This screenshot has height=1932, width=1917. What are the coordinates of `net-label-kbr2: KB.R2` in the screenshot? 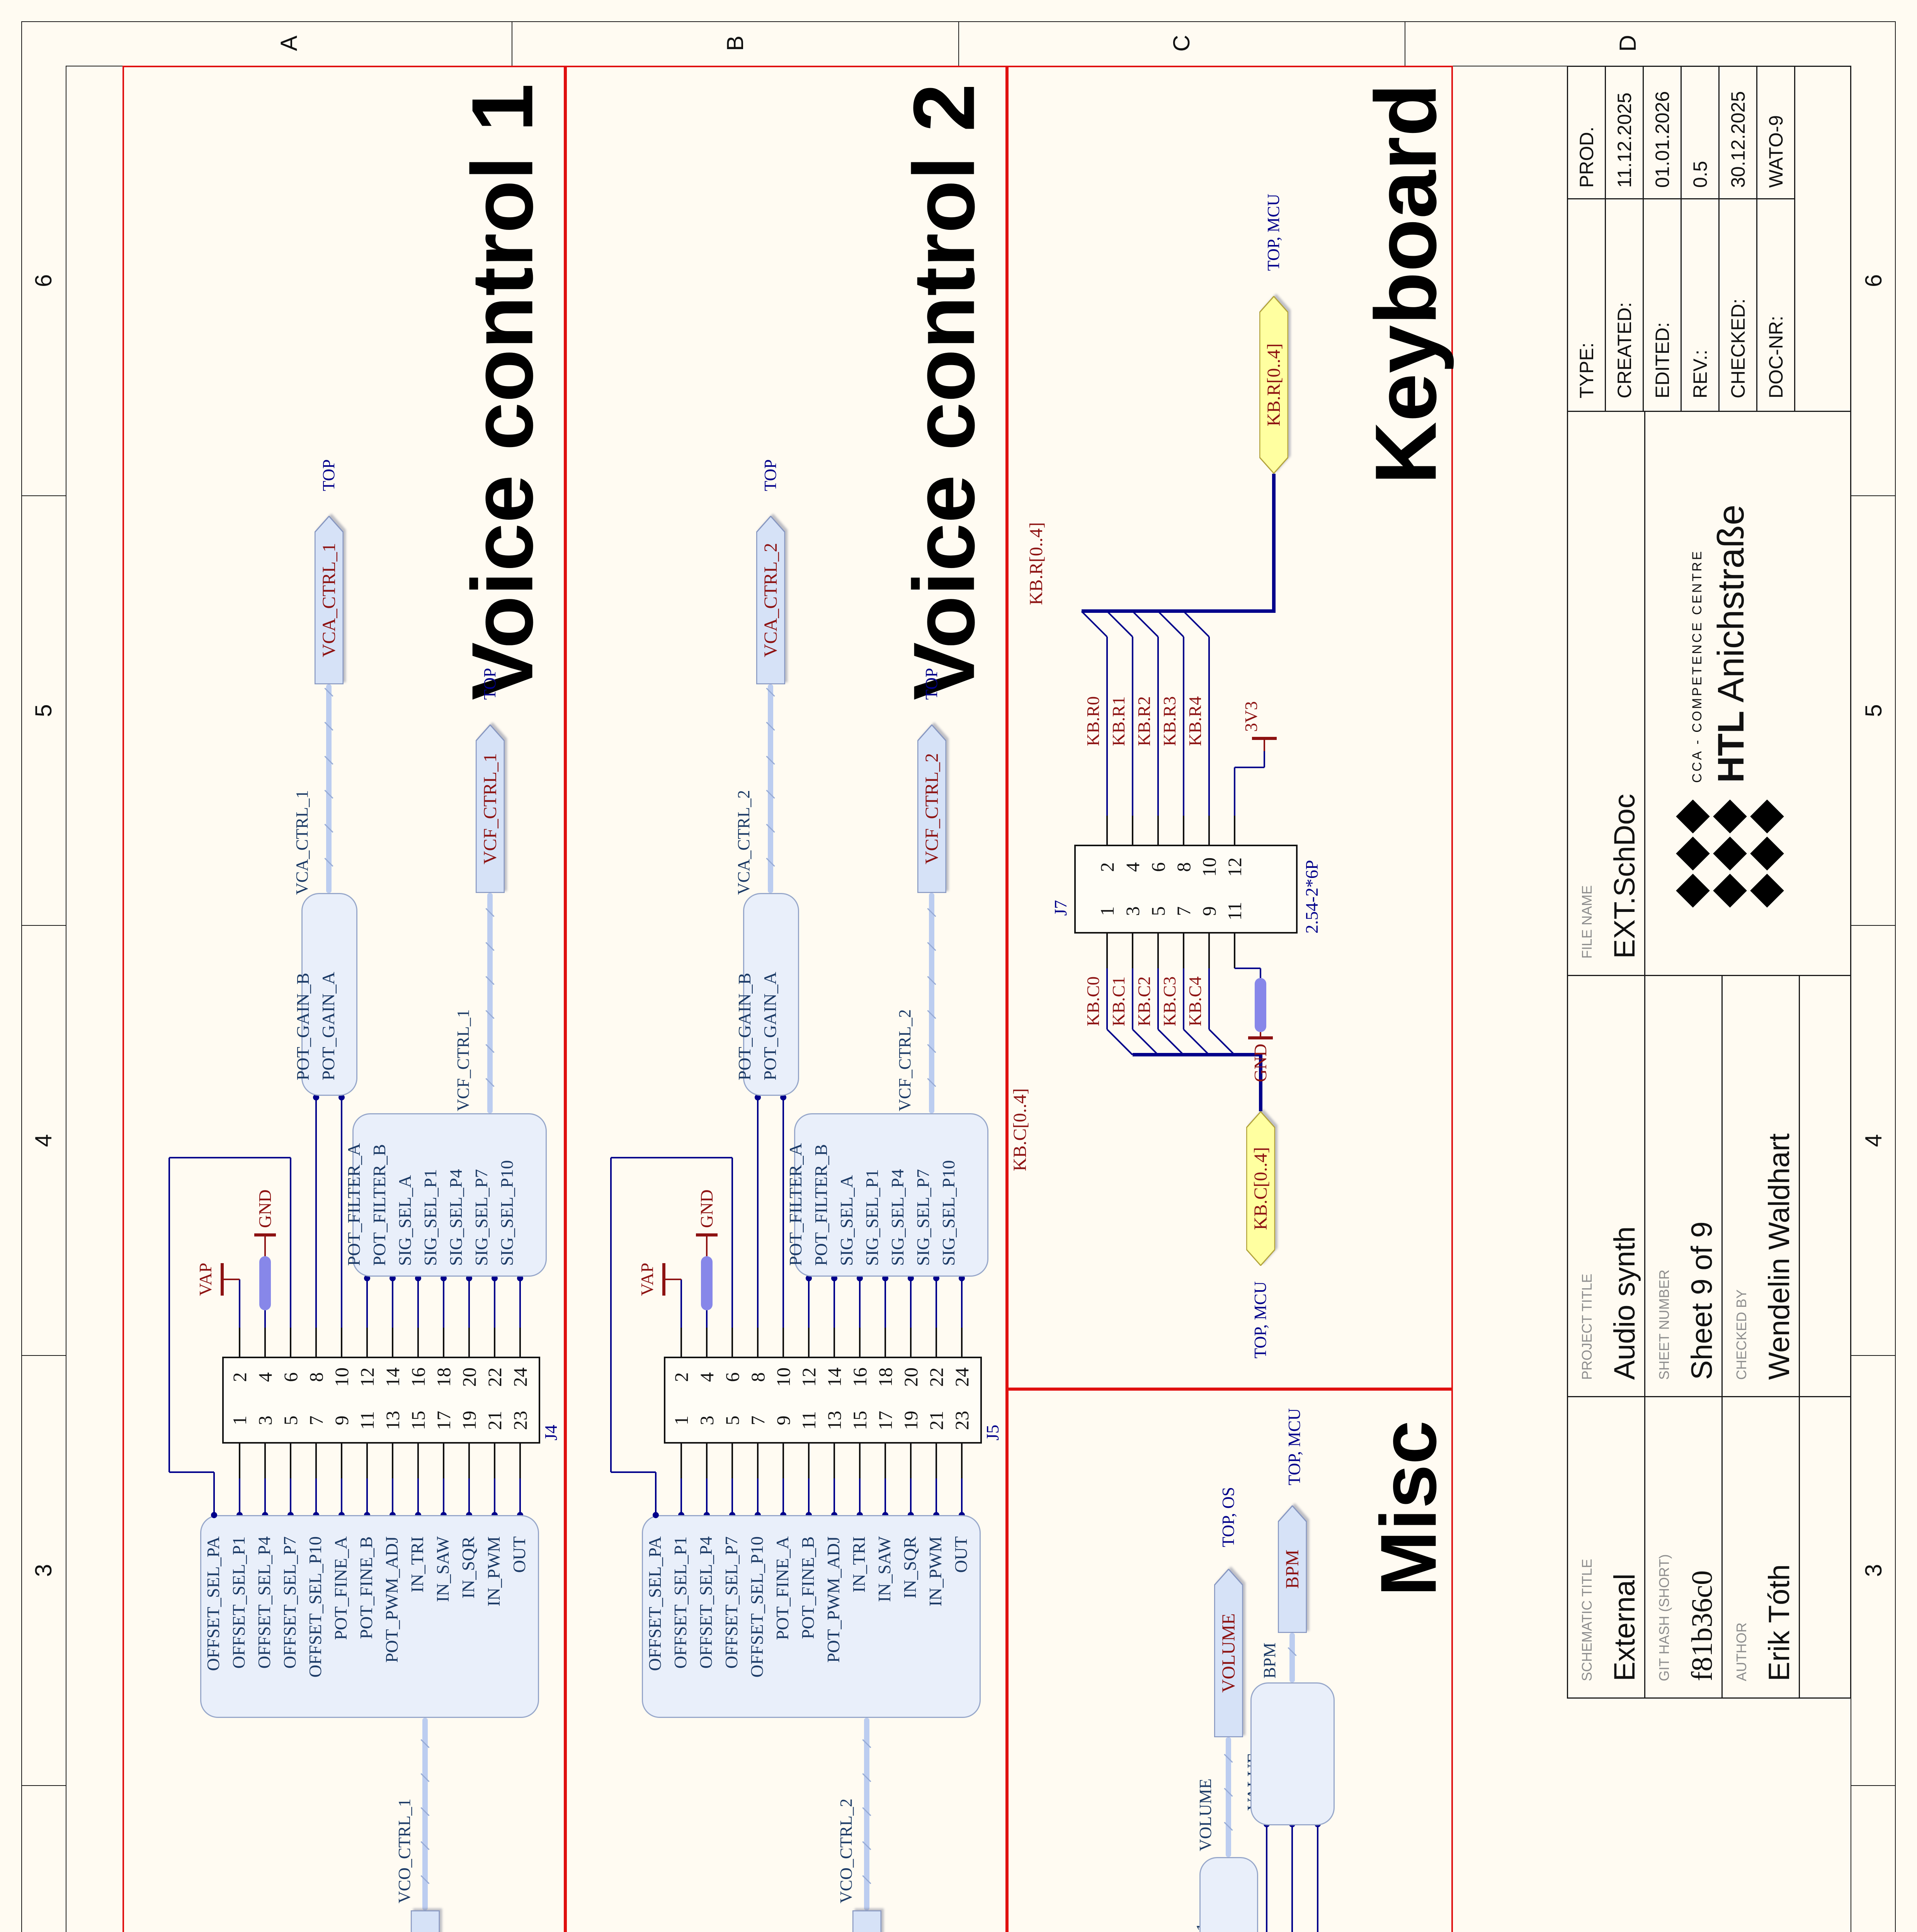 It's located at (1144, 721).